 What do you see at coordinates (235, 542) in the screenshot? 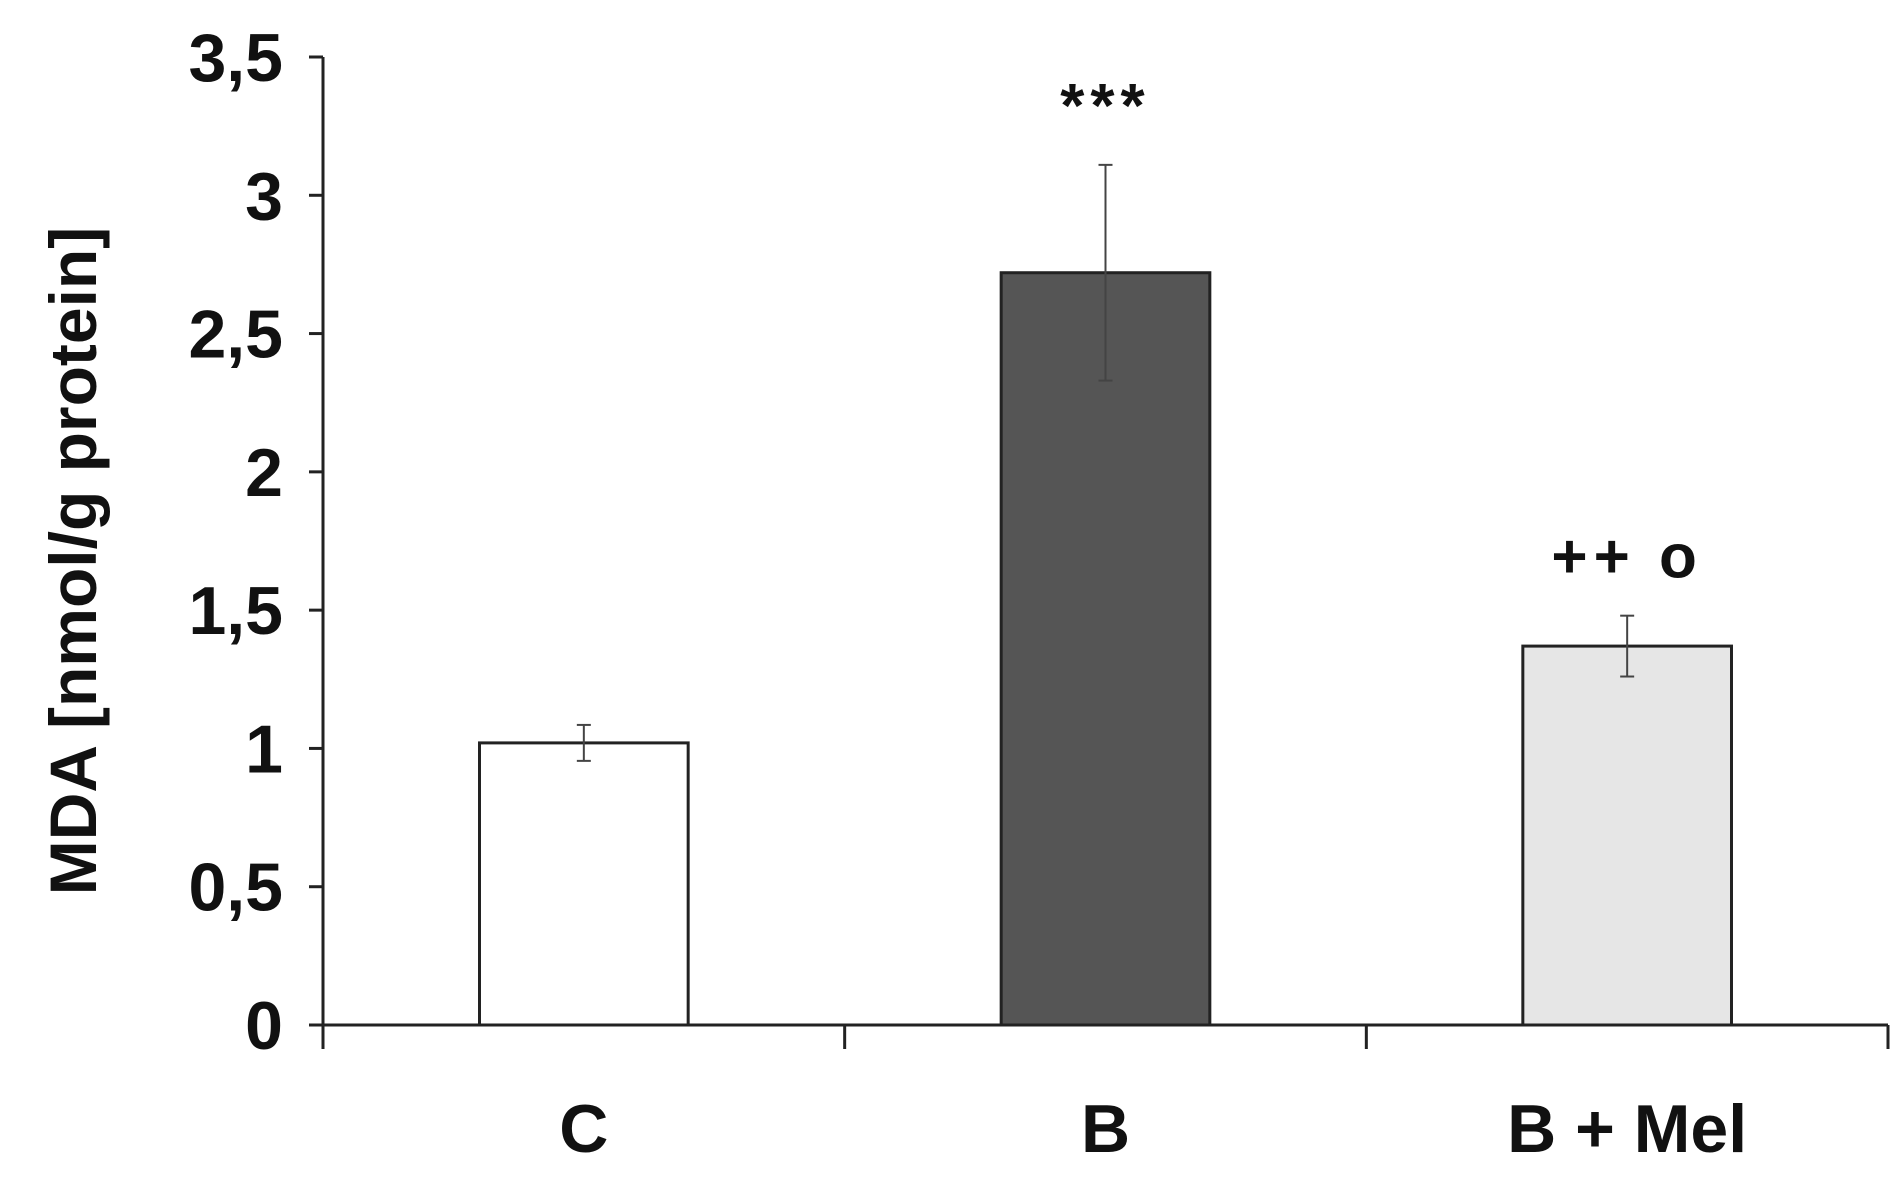
I see `y-axis-tick-labels: 0 0,5 1 1,5 2 2,5 3 3,5` at bounding box center [235, 542].